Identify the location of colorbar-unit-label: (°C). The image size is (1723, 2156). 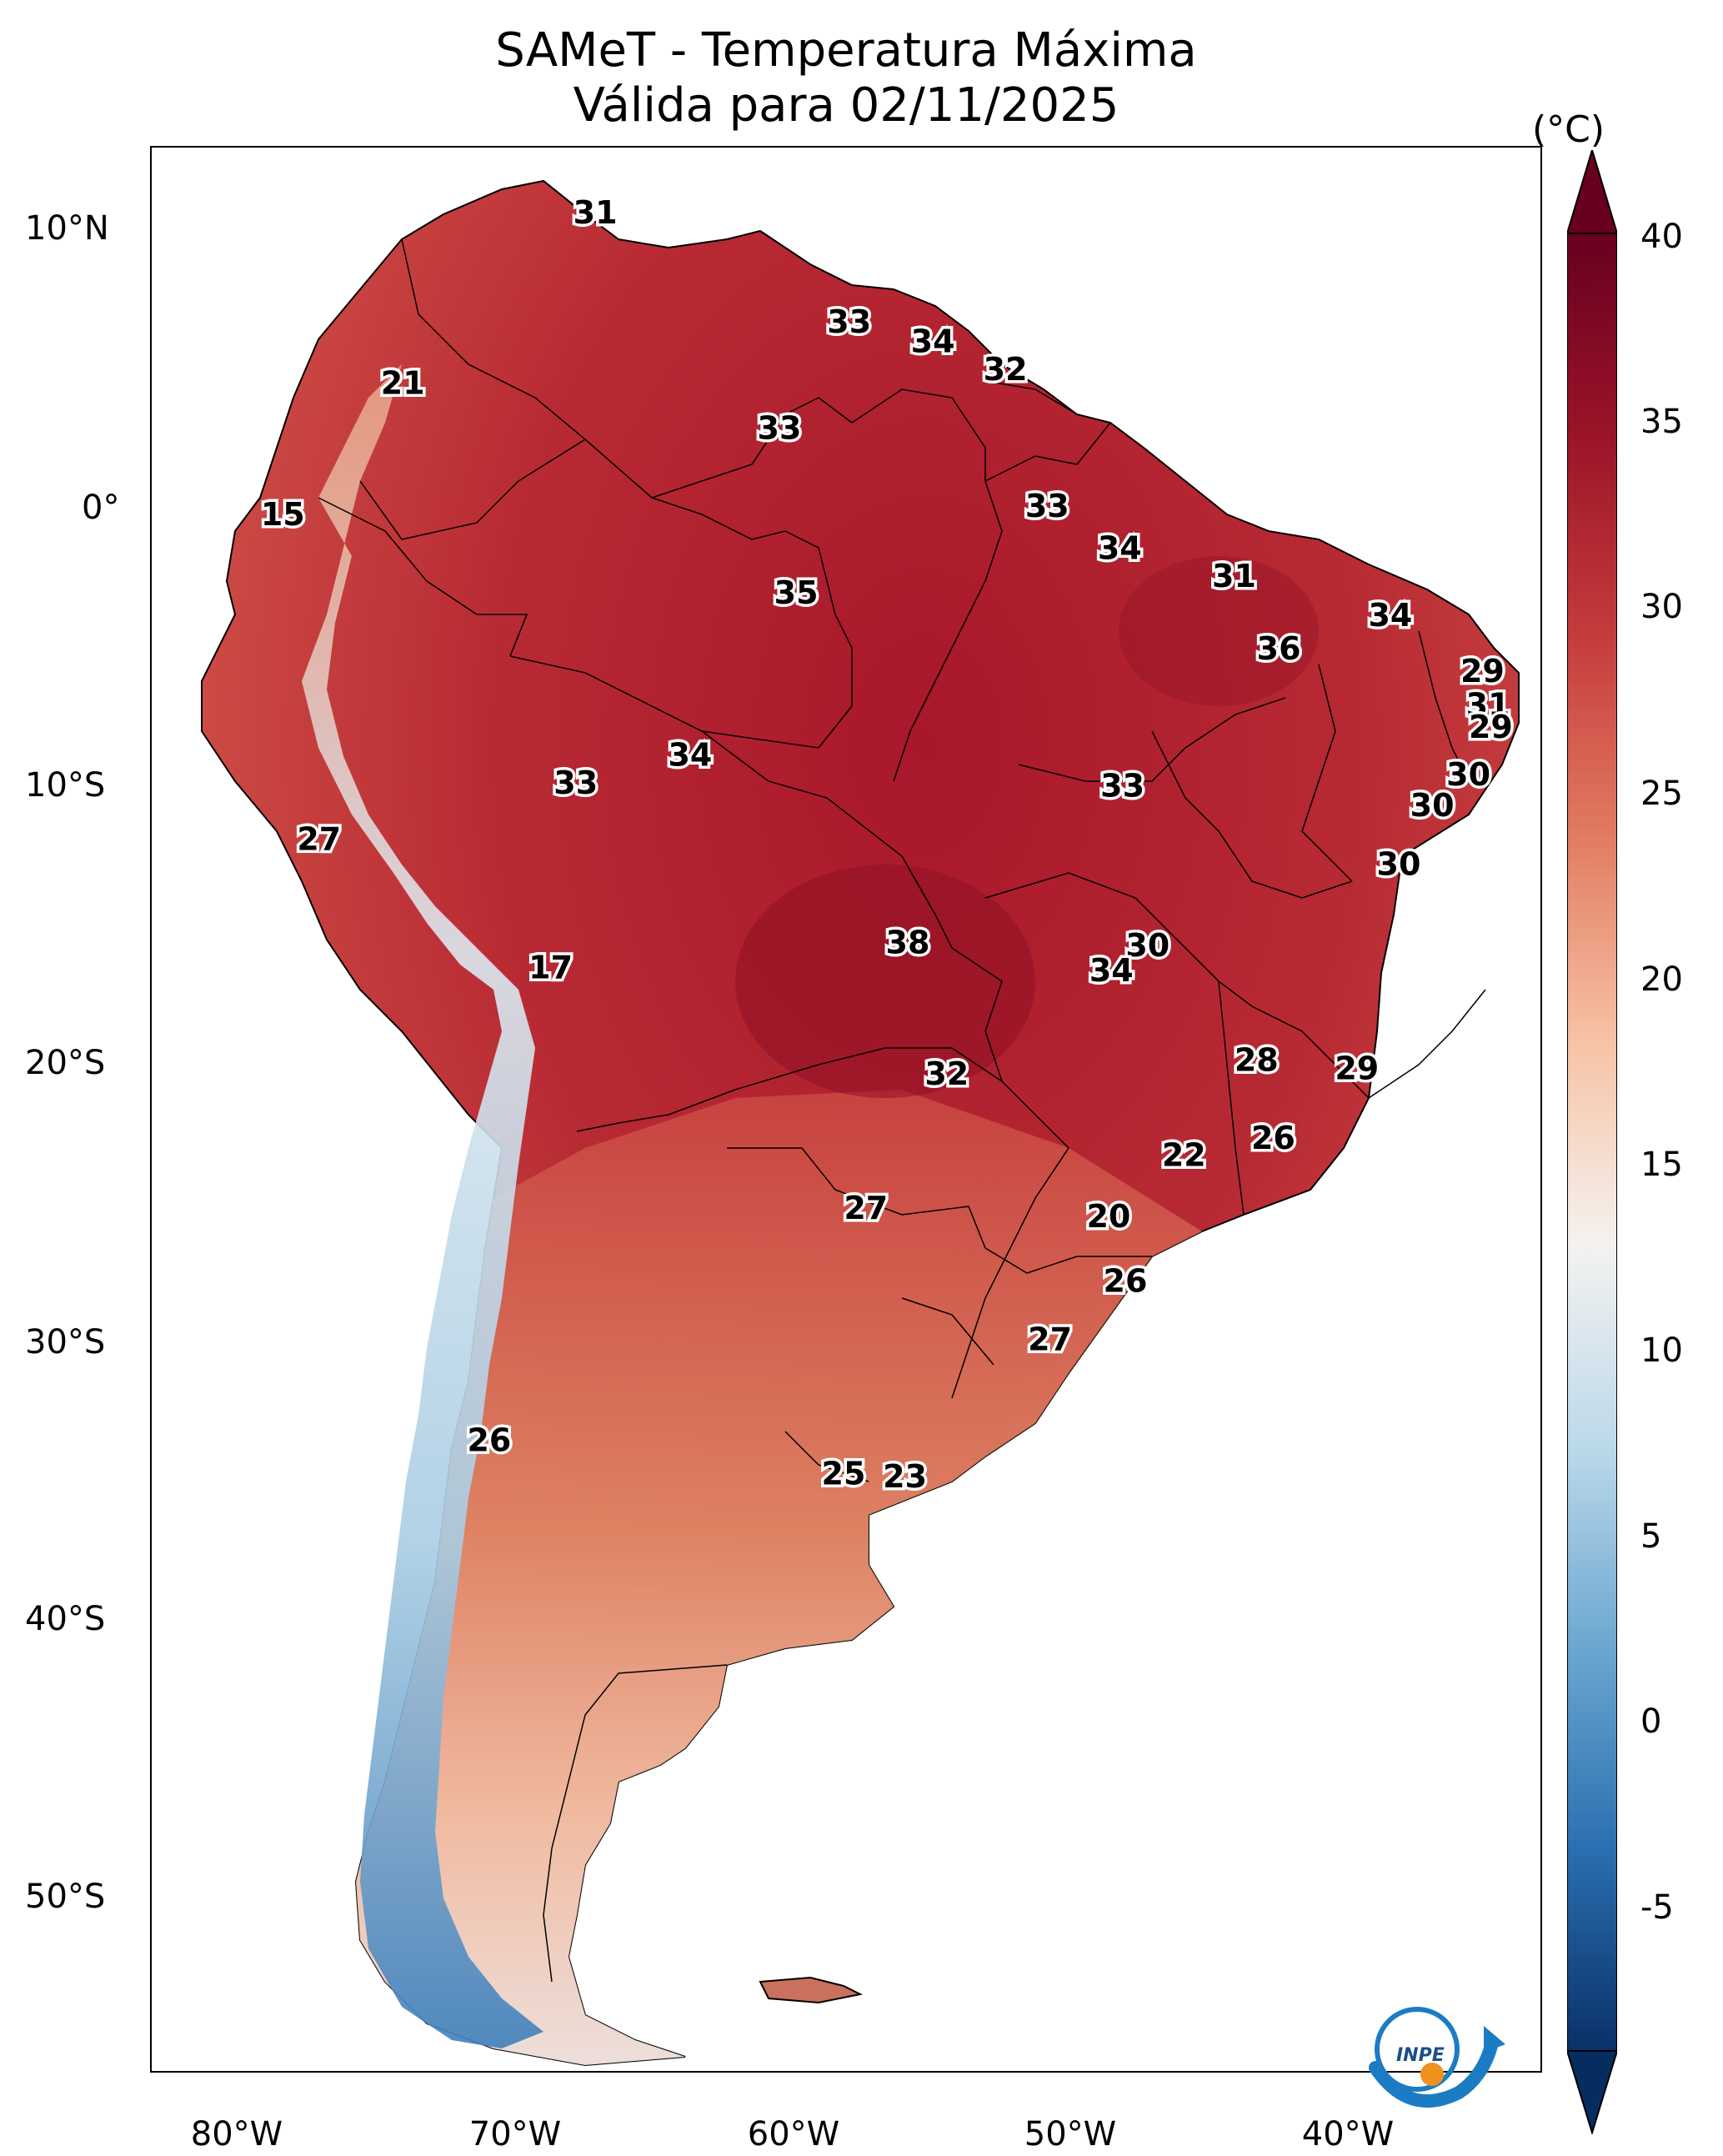
(1569, 129).